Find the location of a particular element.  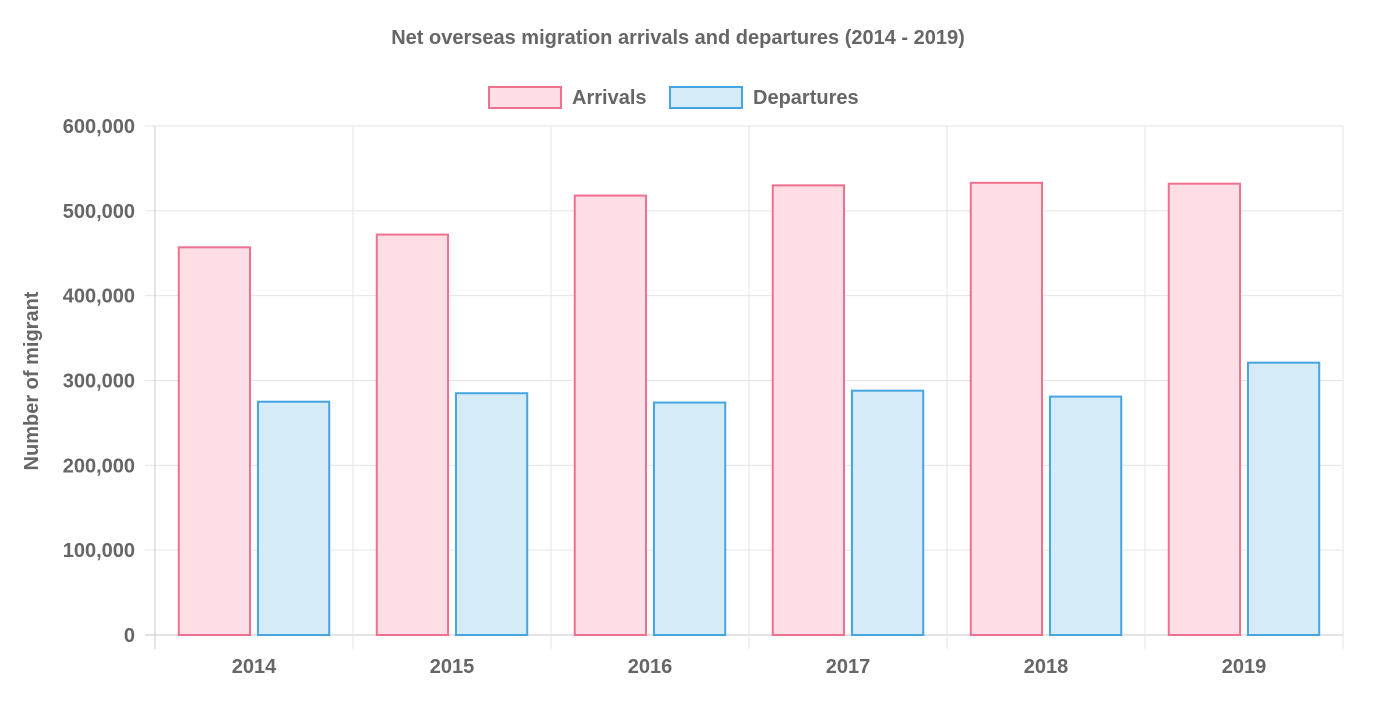

legend-label-departures: Departures is located at coordinates (806, 98).